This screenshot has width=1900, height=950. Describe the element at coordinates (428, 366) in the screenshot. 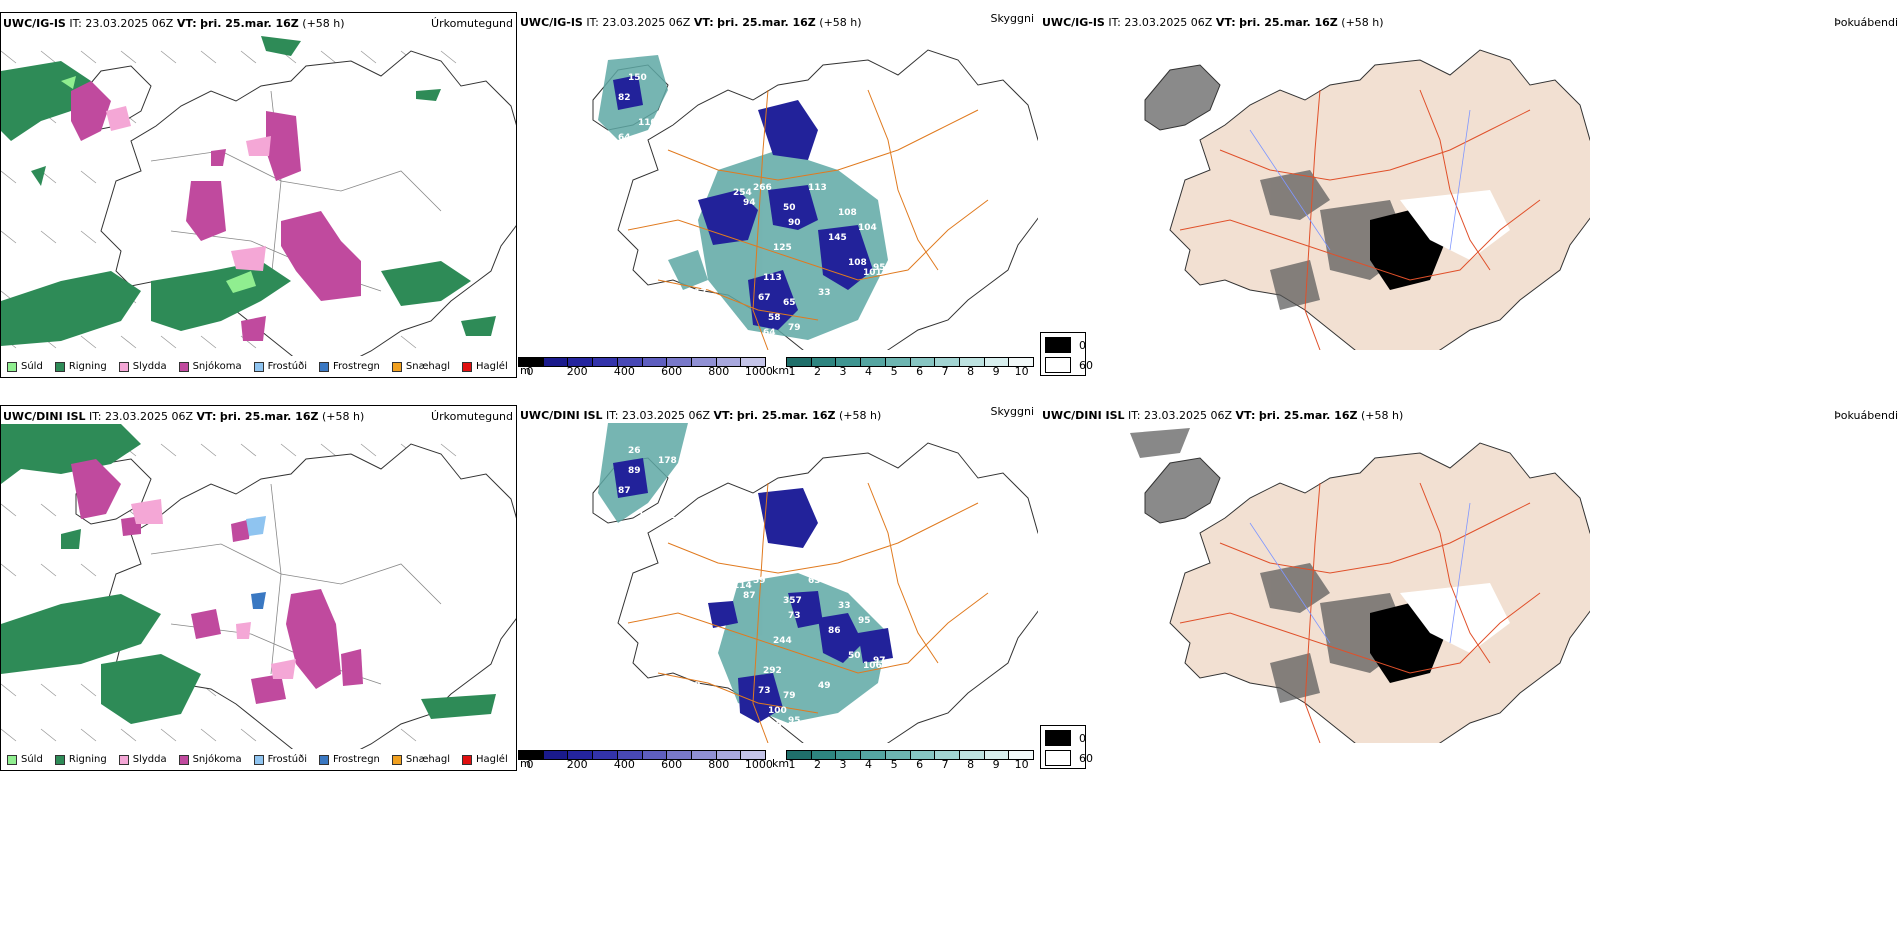

I see `legend-label: Snæhagl` at that location.